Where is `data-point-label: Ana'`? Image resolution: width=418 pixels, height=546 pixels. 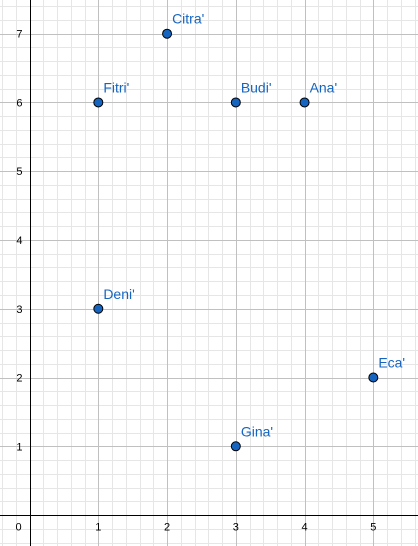 data-point-label: Ana' is located at coordinates (324, 87).